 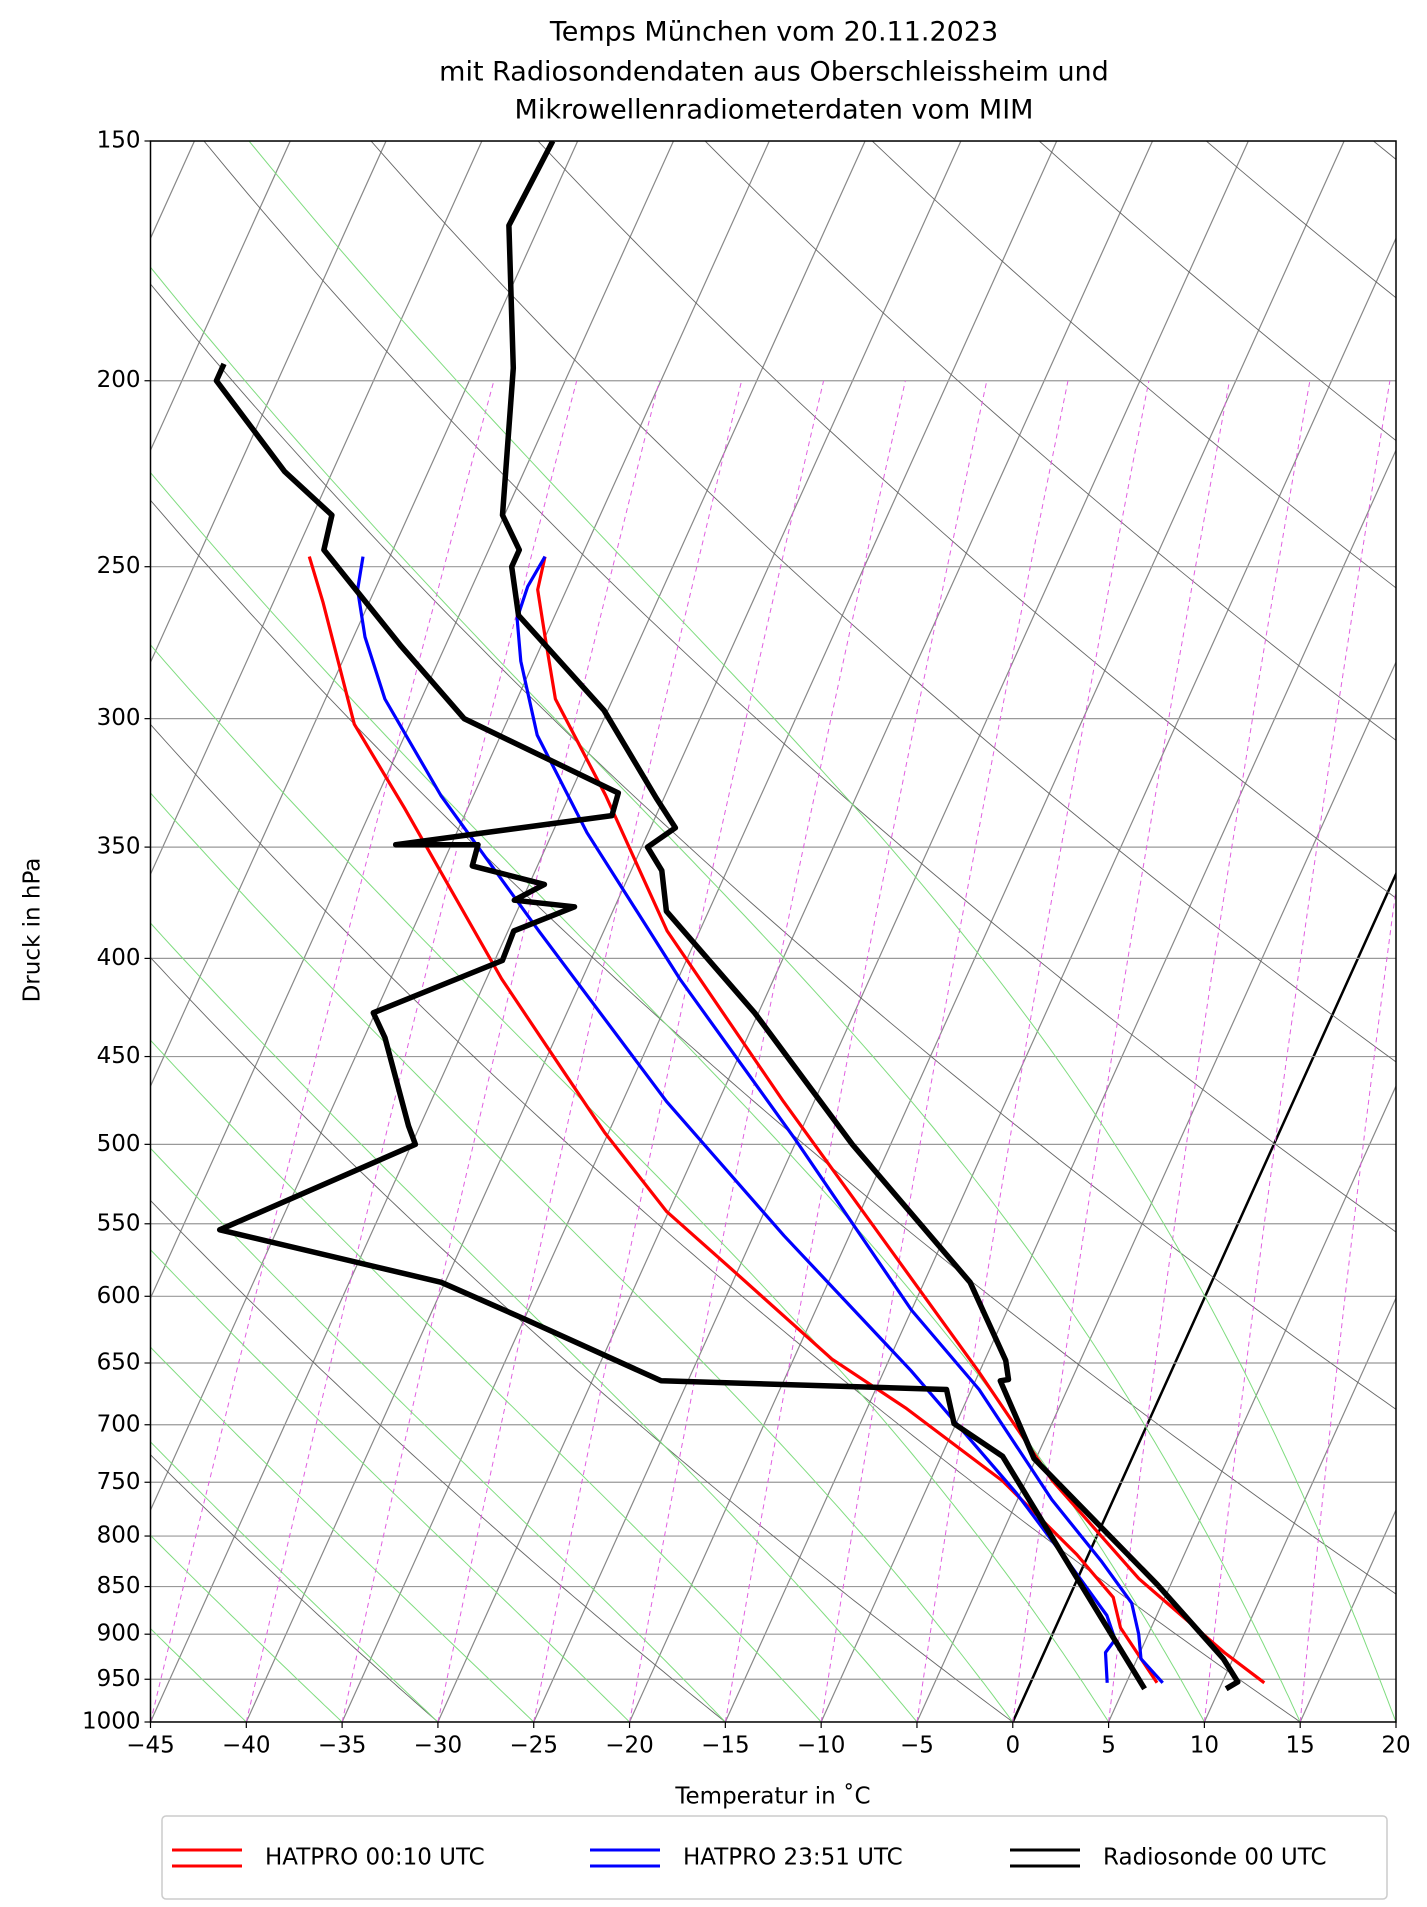 What do you see at coordinates (773, 32) in the screenshot?
I see `chart-title: Temps München vom 20.11.2023` at bounding box center [773, 32].